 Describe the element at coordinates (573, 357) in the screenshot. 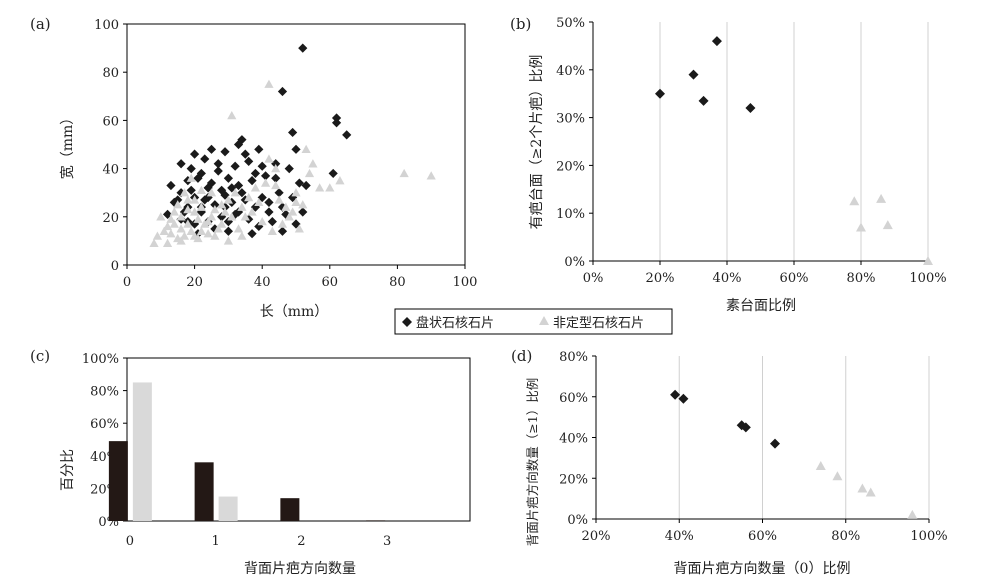

I see `panel-d-y-tick-label: 80%` at that location.